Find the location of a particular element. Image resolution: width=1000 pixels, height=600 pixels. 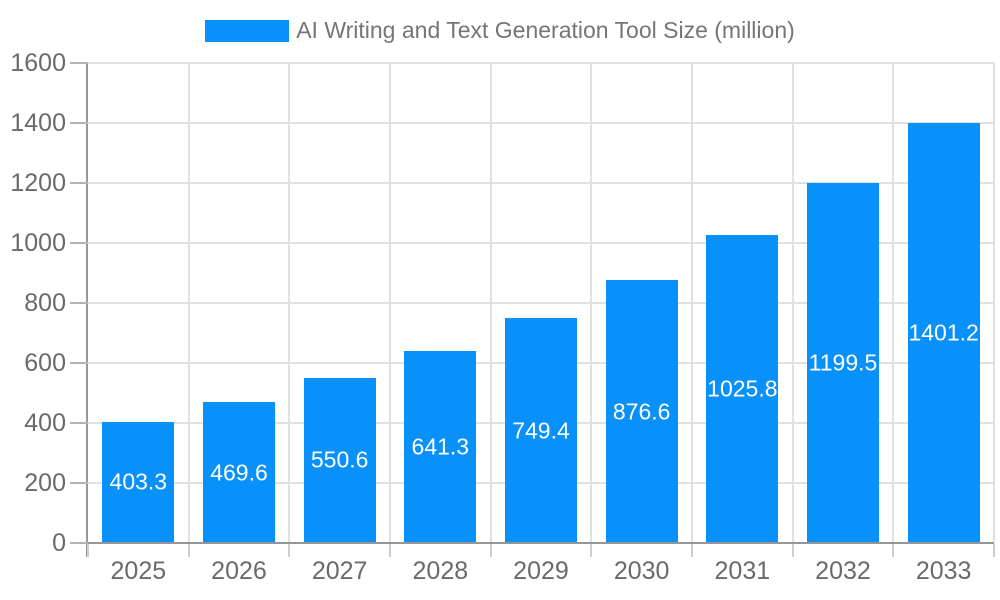

bar: 550.6 is located at coordinates (339, 460).